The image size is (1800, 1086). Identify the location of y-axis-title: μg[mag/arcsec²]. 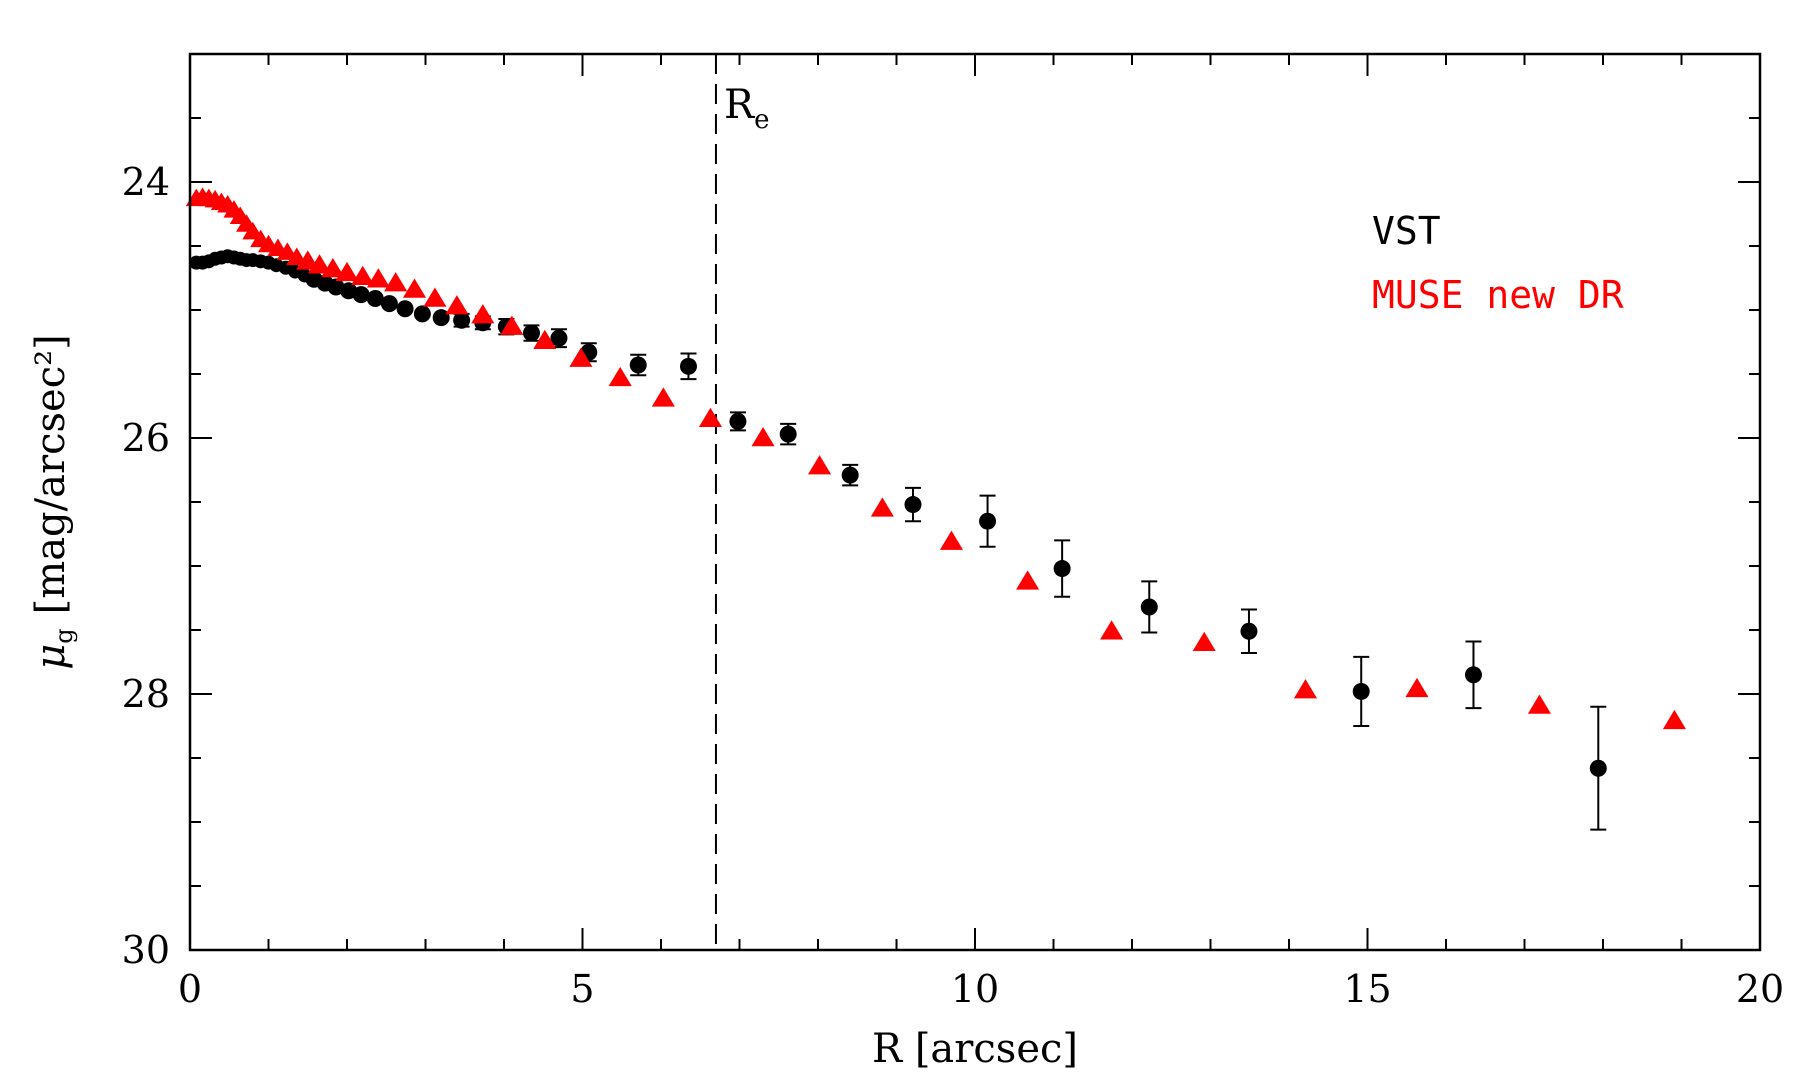
(53, 501).